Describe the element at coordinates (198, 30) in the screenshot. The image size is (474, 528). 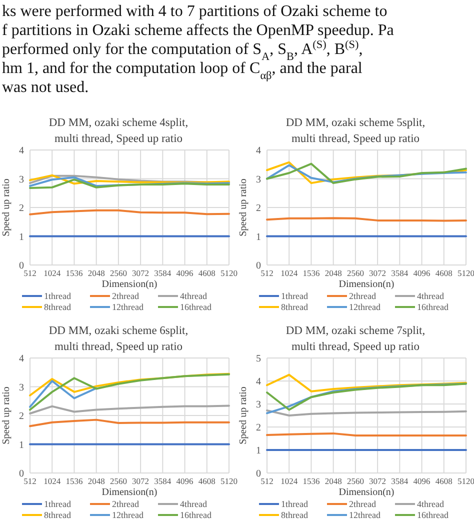
I see `text: f partitions in Ozaki scheme affects the OpenMP speedup. Pa` at that location.